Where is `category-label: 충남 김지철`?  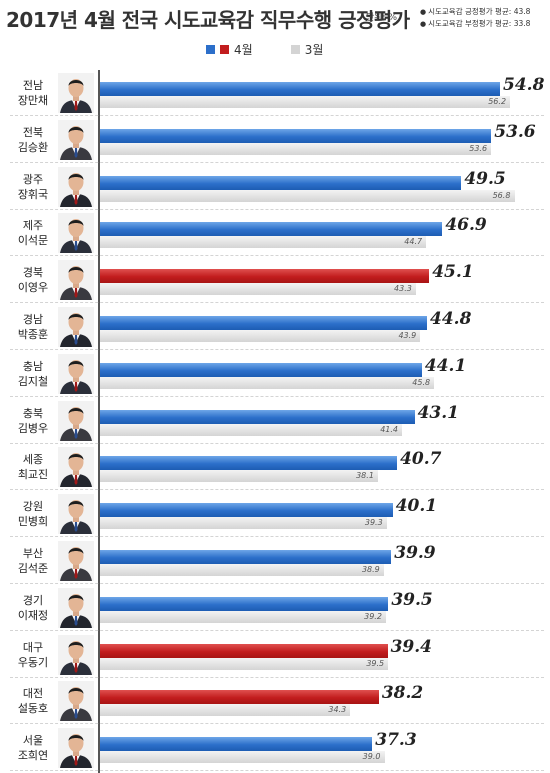 category-label: 충남 김지철 is located at coordinates (33, 374).